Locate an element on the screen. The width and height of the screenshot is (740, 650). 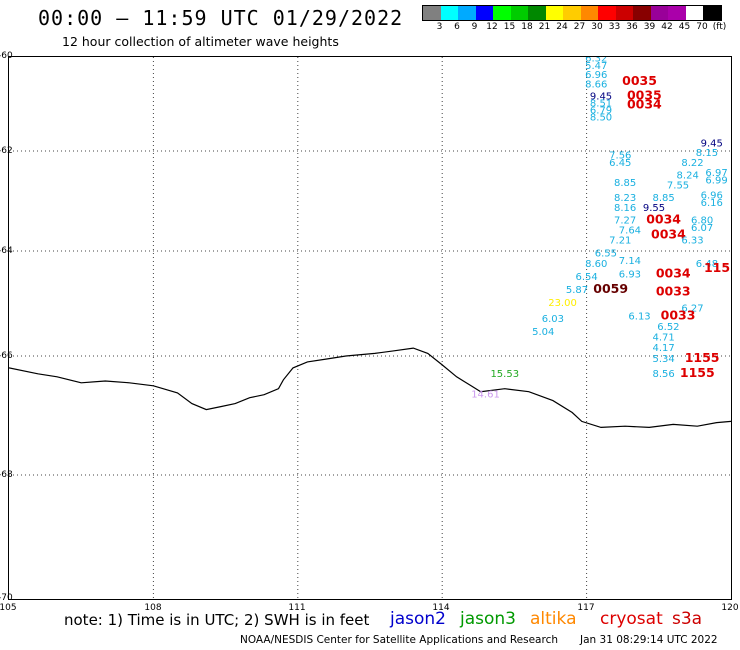
satellite-legend-jason2: jason2 is located at coordinates (418, 619).